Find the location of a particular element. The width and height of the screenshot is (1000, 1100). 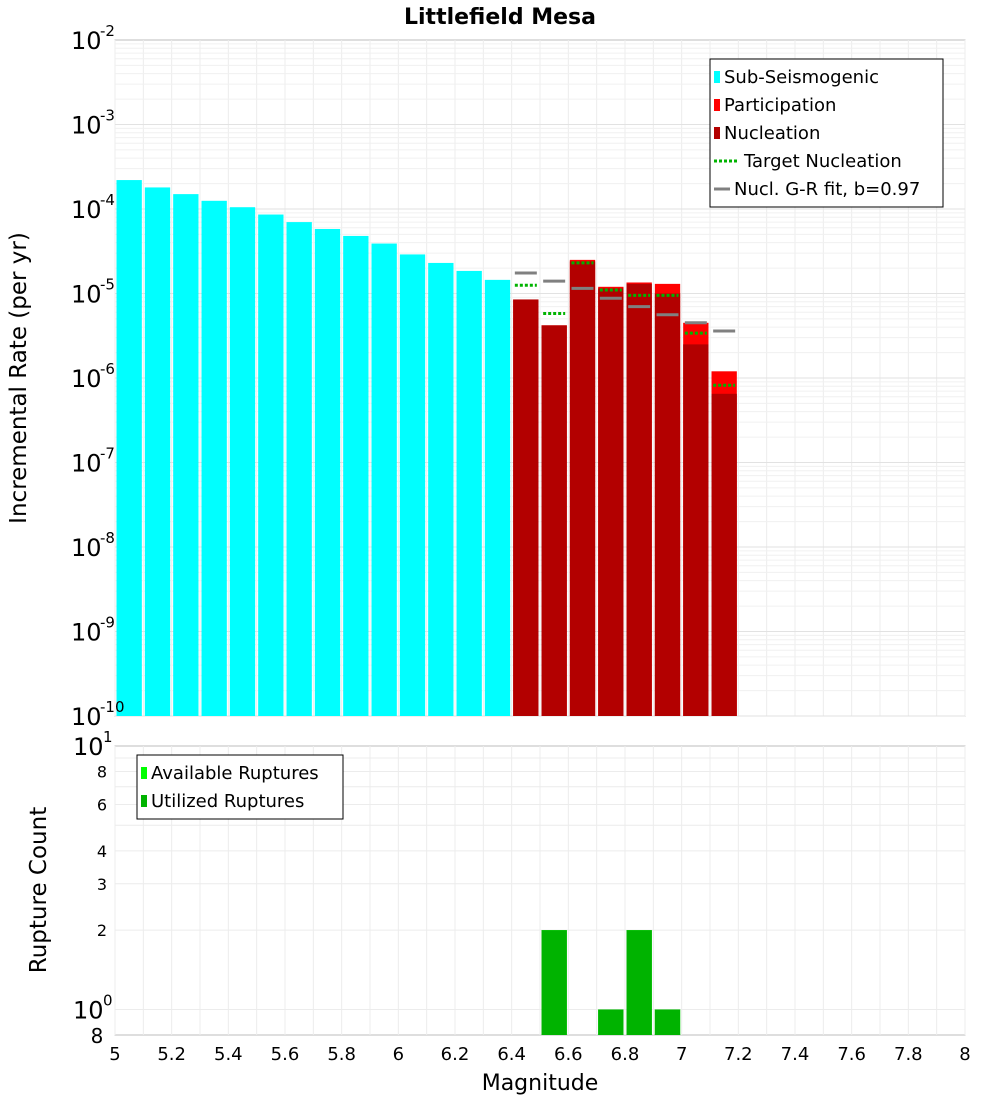

x-tick-label: 5.4 is located at coordinates (228, 1054).